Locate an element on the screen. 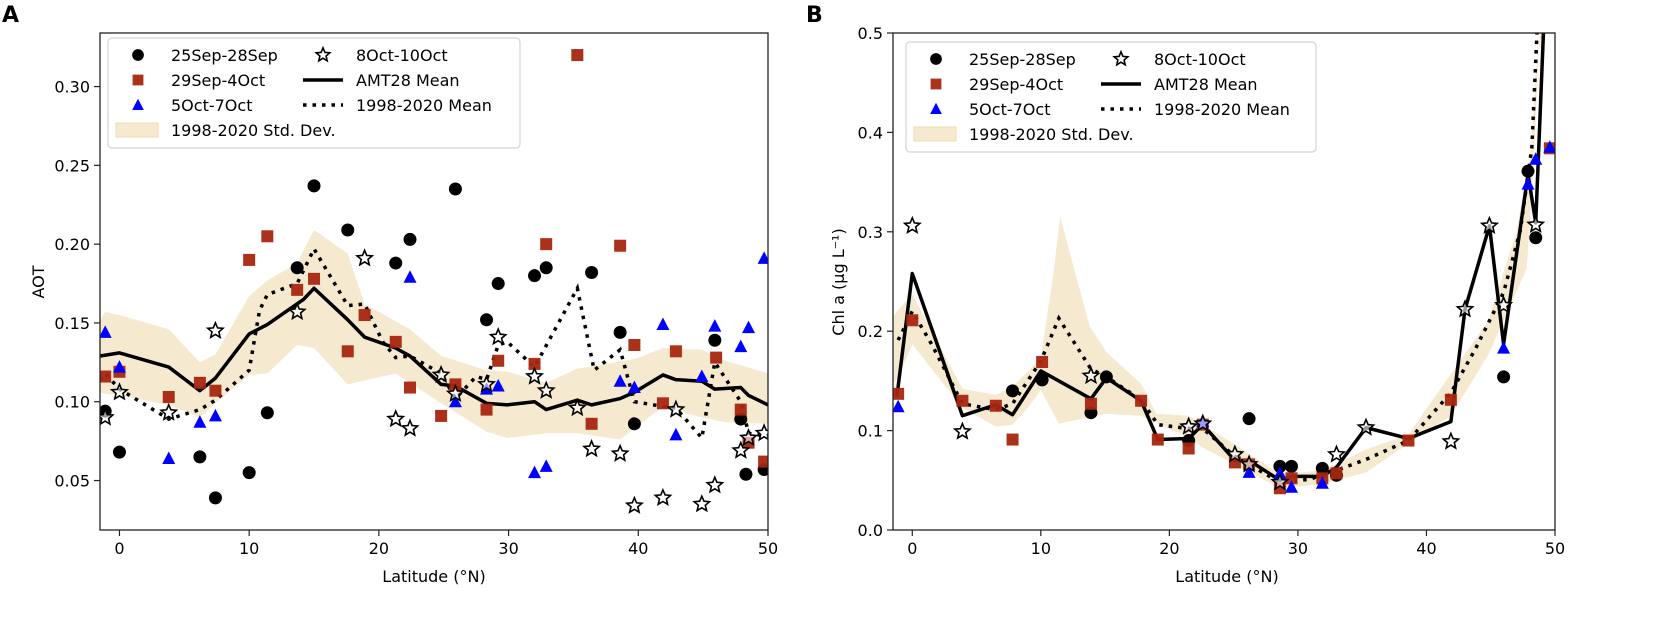 The image size is (1673, 625). y-tick-label: 0.05 is located at coordinates (72, 481).